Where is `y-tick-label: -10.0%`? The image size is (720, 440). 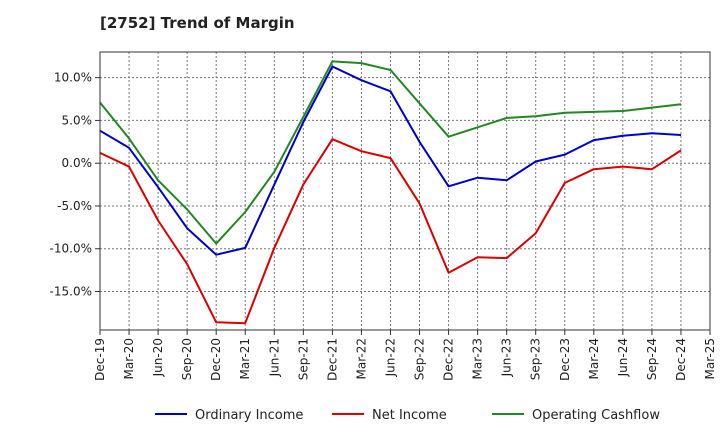
y-tick-label: -10.0% is located at coordinates (71, 249).